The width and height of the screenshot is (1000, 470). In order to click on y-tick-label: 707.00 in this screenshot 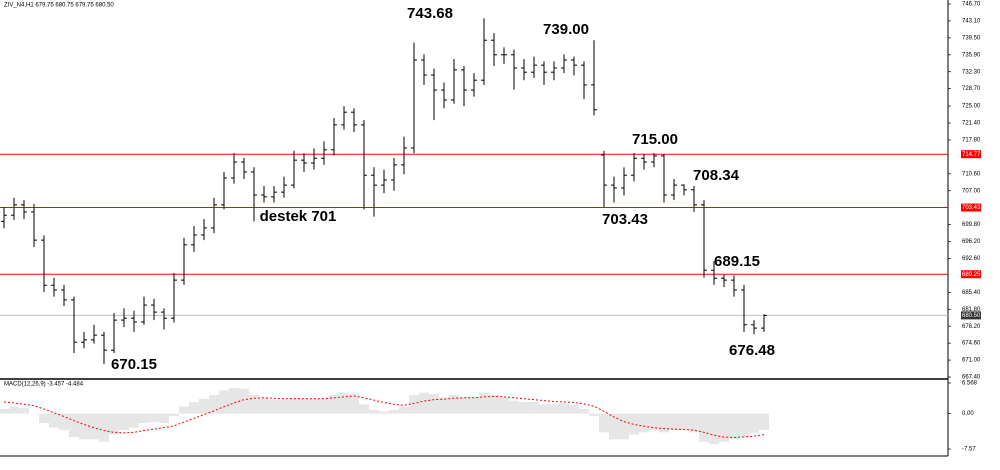, I will do `click(971, 191)`.